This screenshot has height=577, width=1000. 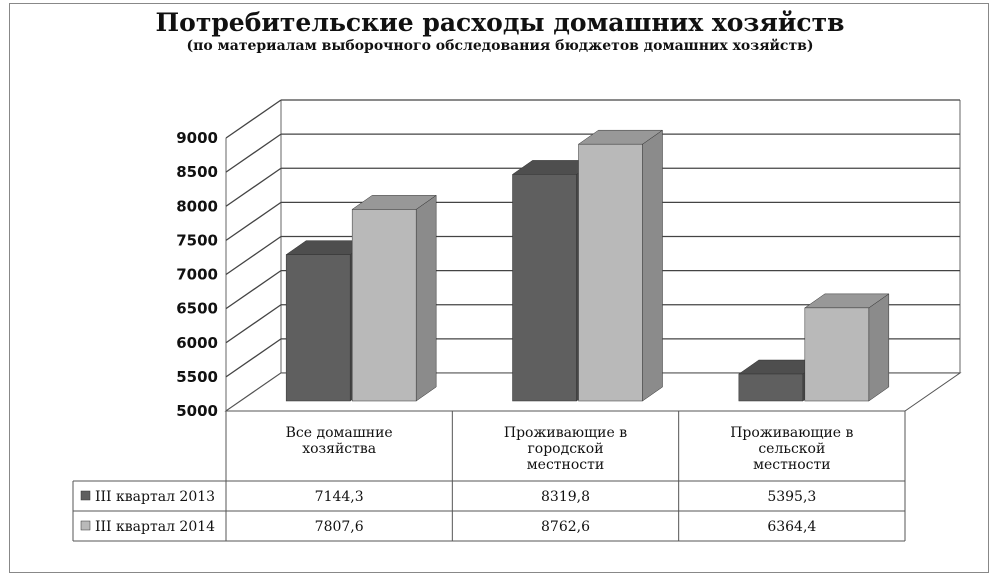 I want to click on y-tick-label: 9000, so click(x=197, y=138).